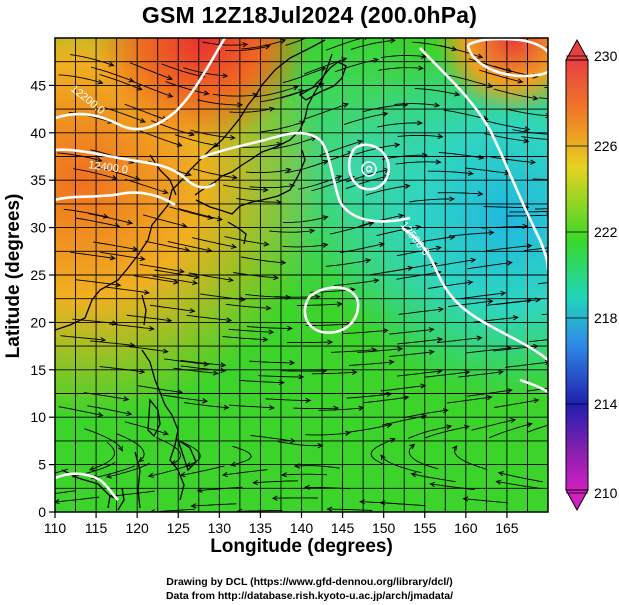 This screenshot has width=619, height=605. Describe the element at coordinates (309, 15) in the screenshot. I see `chart-title: GSM 12Z18Jul2024 (200.0hPa)` at that location.